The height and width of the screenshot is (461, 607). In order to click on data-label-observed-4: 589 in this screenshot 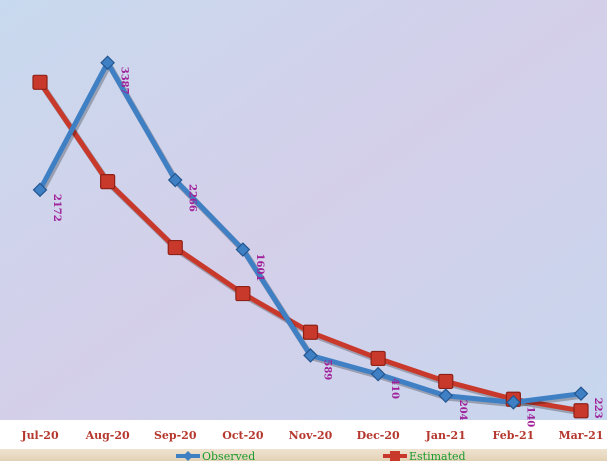, I will do `click(327, 369)`.